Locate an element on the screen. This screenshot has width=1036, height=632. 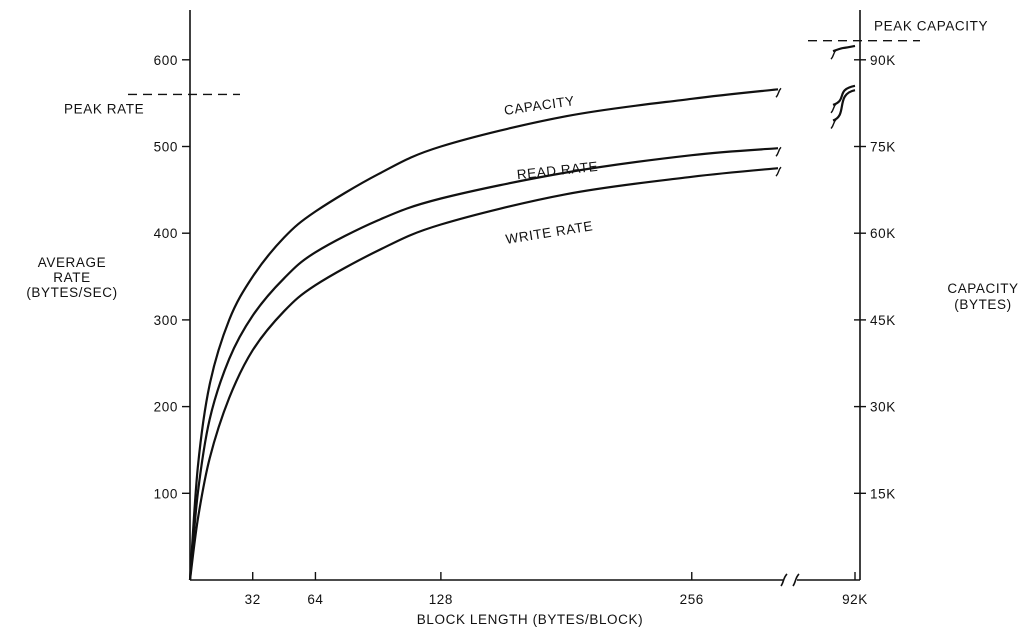
y-right-axis-title: (BYTES) is located at coordinates (982, 304).